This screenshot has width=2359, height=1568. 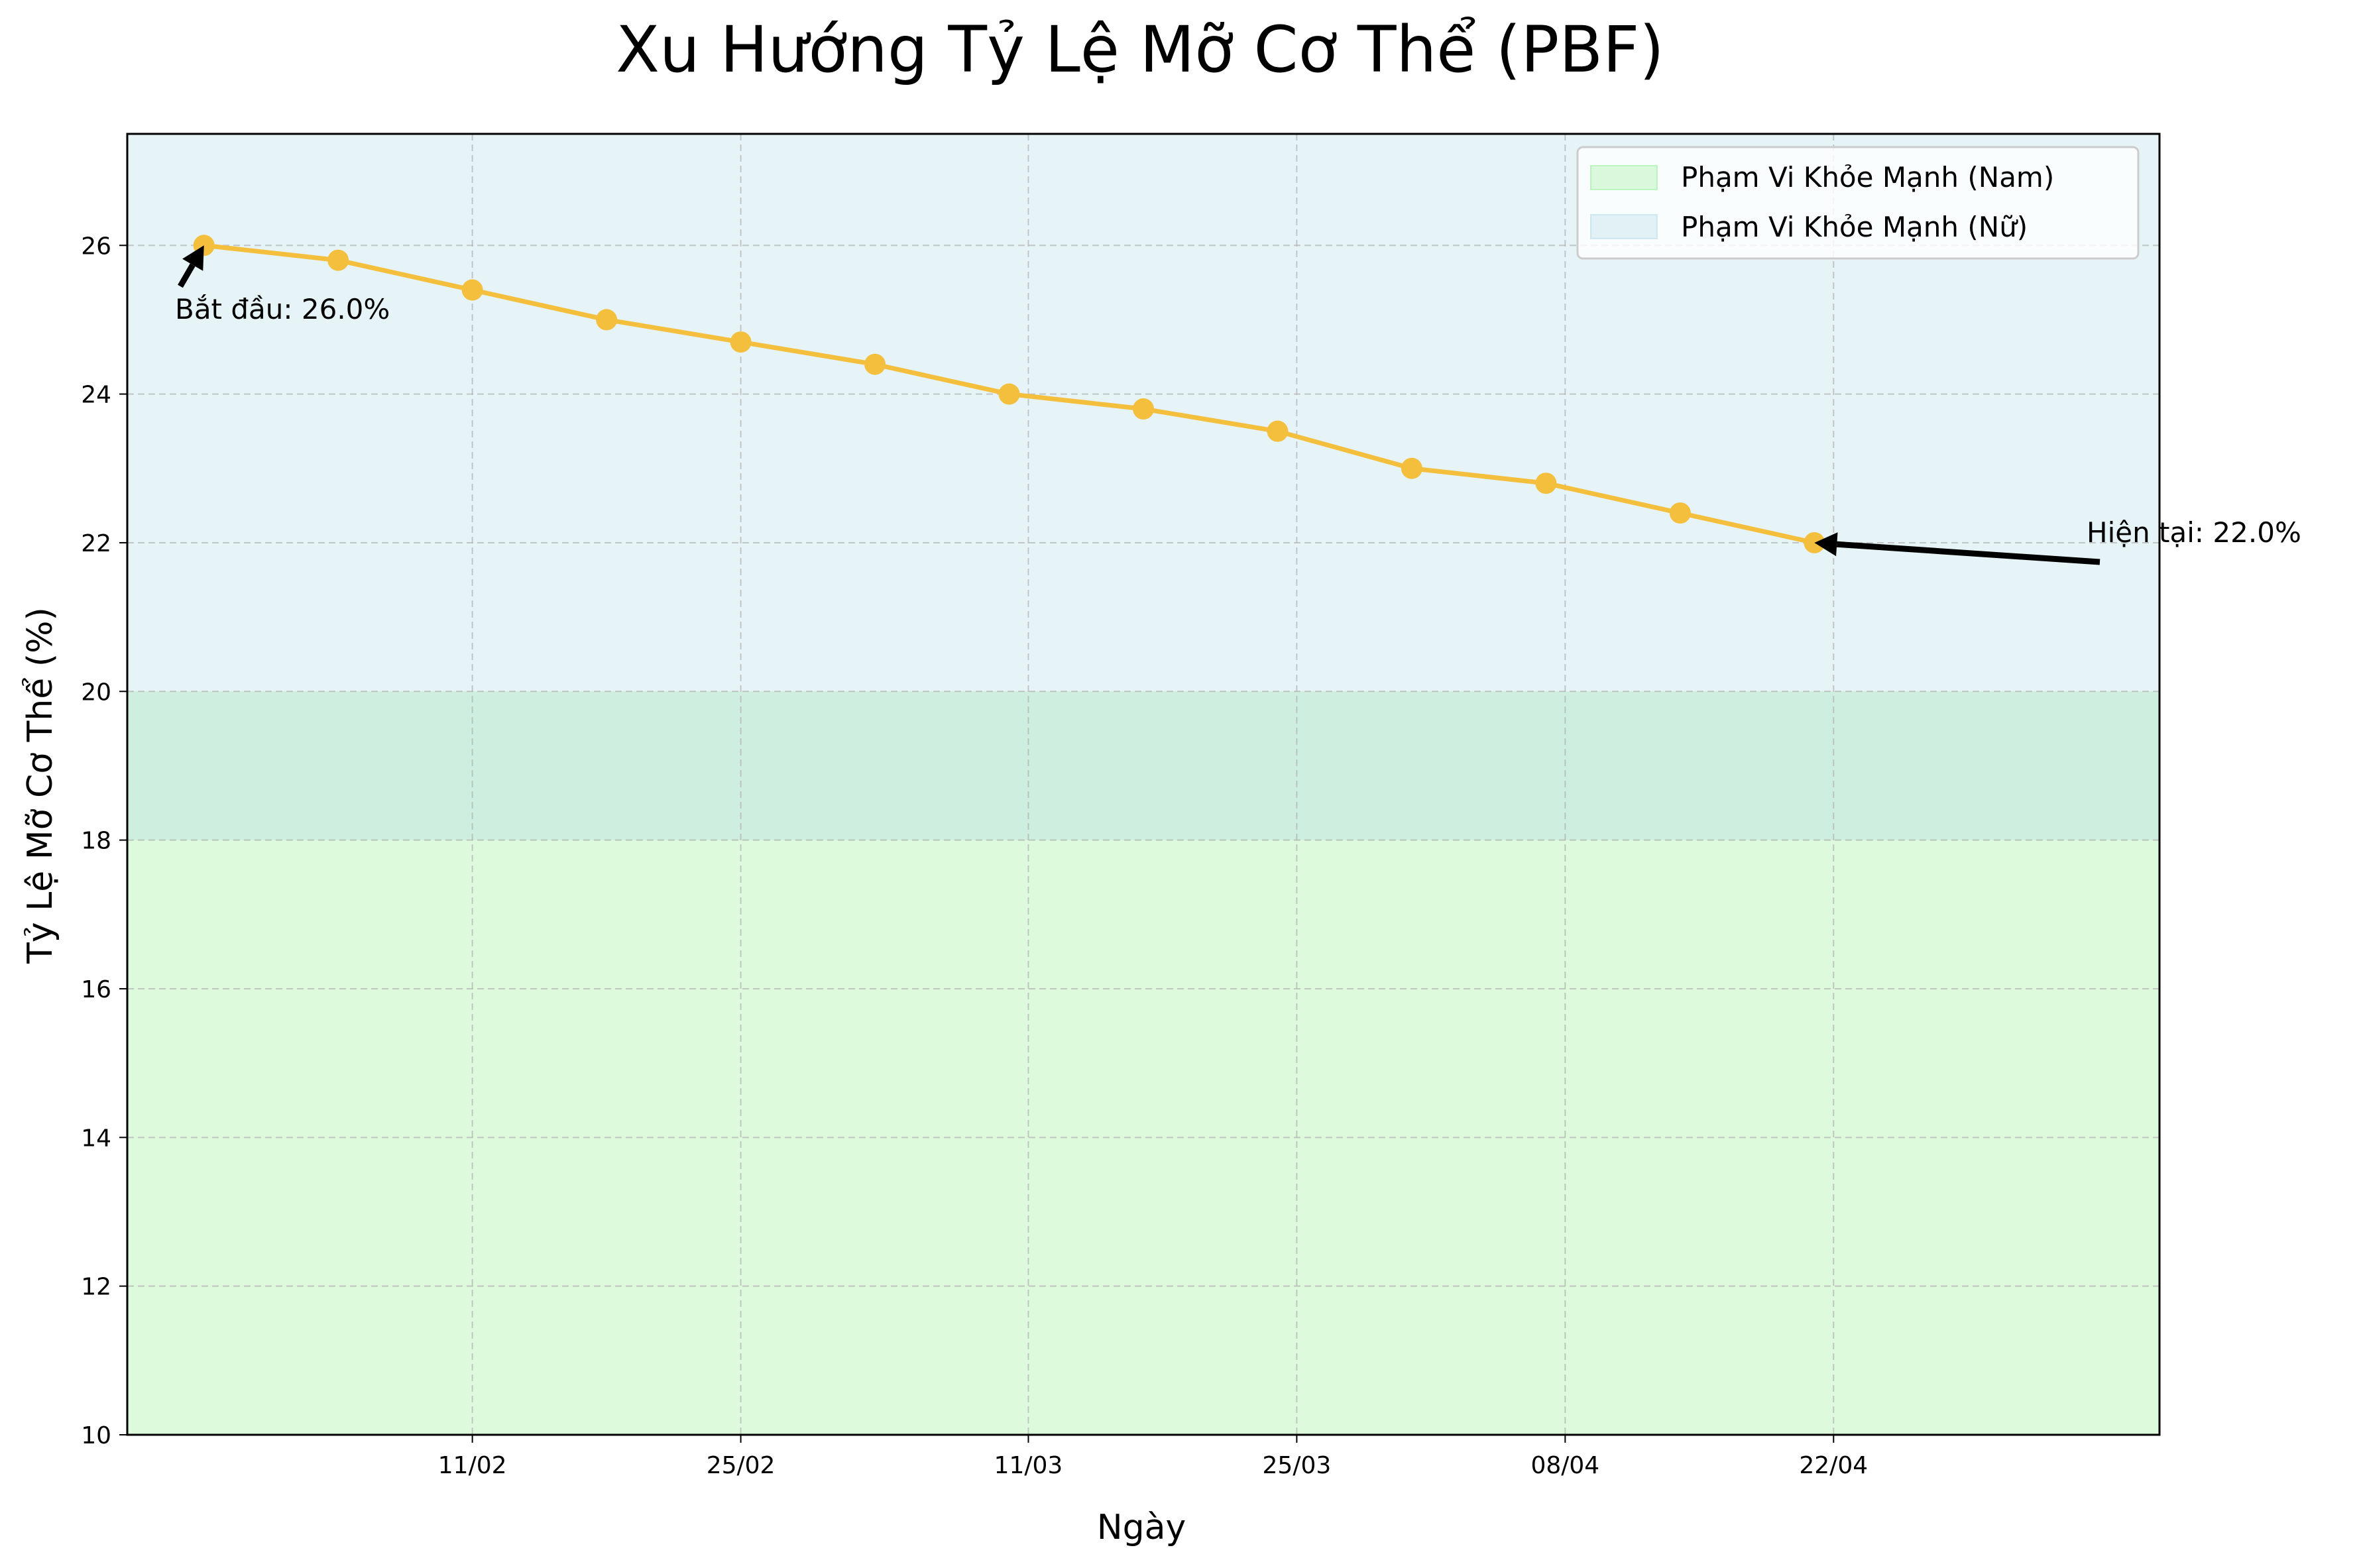 I want to click on y-tick-label: 10, so click(x=96, y=1435).